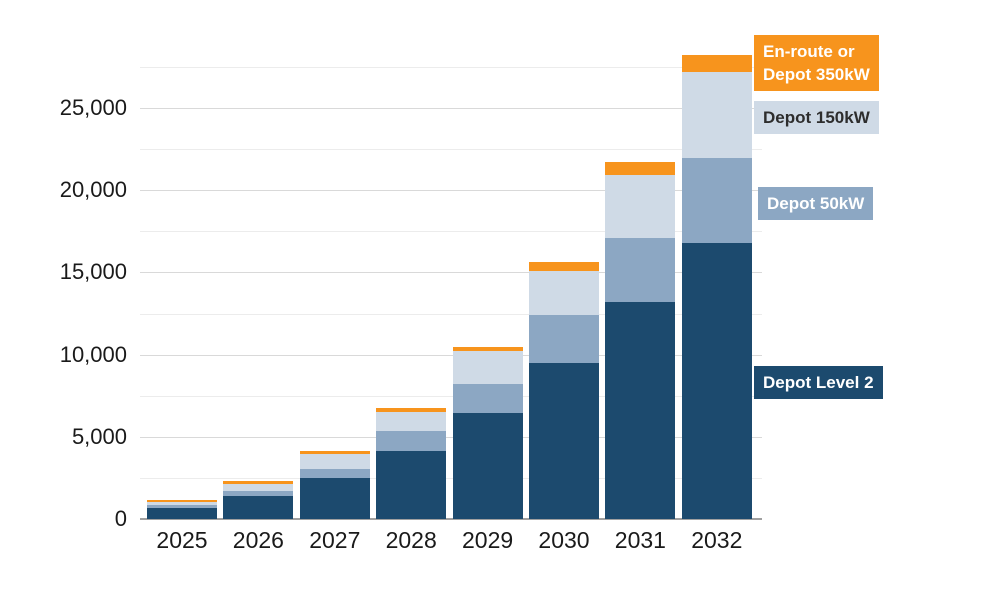 This screenshot has width=1000, height=608. Describe the element at coordinates (334, 461) in the screenshot. I see `bar-2027-depot-150kw` at that location.